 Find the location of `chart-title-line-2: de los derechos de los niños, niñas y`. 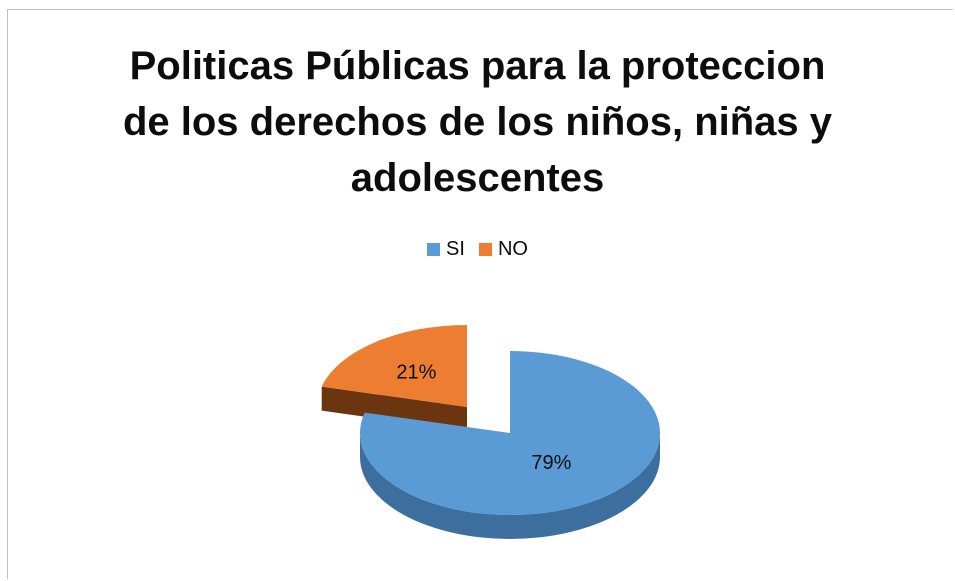

chart-title-line-2: de los derechos de los niños, niñas y is located at coordinates (477, 122).